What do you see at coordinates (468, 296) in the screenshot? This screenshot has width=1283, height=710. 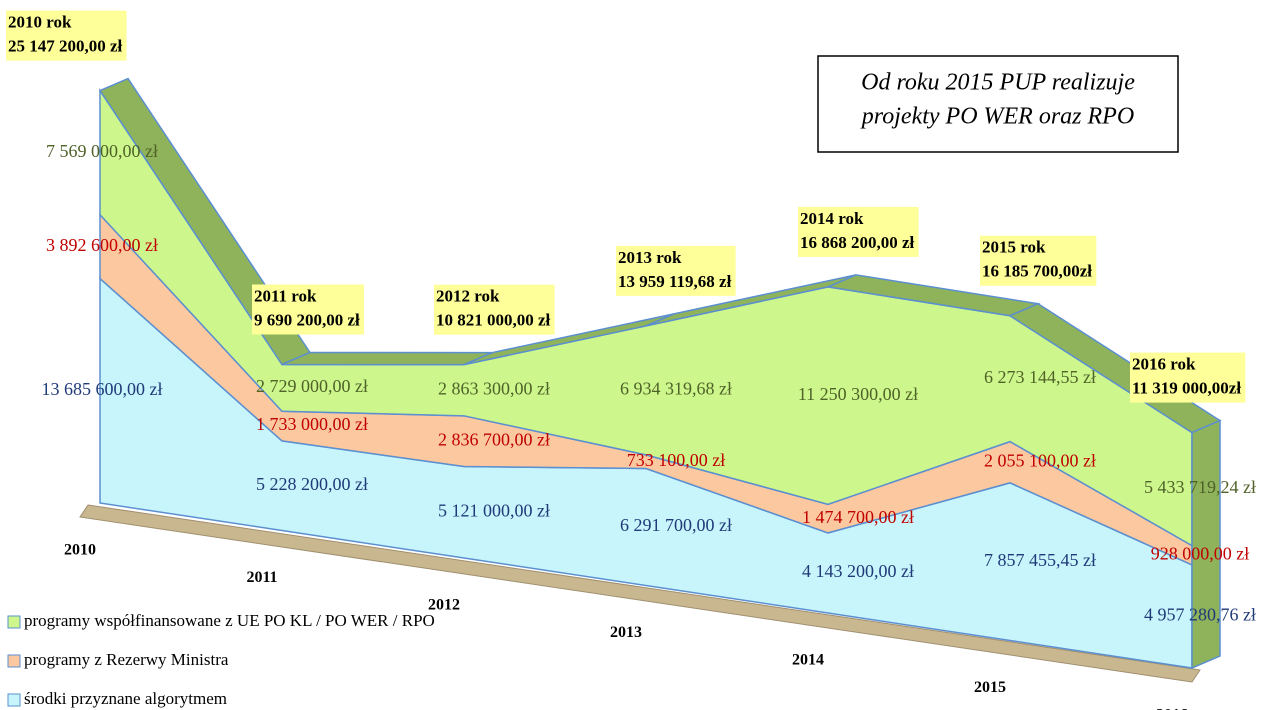 I see `total-year: 2012 rok` at bounding box center [468, 296].